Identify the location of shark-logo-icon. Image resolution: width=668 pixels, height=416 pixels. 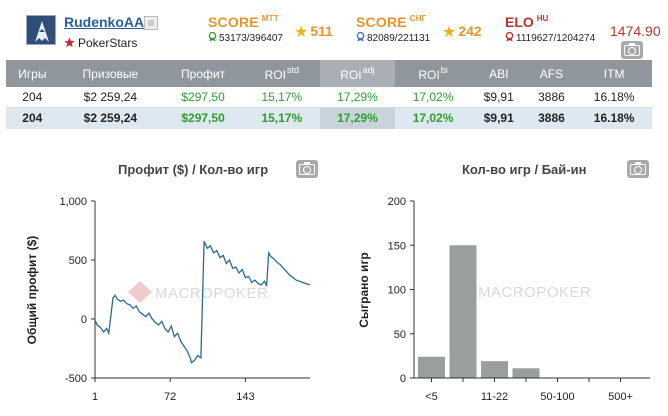
(41, 30).